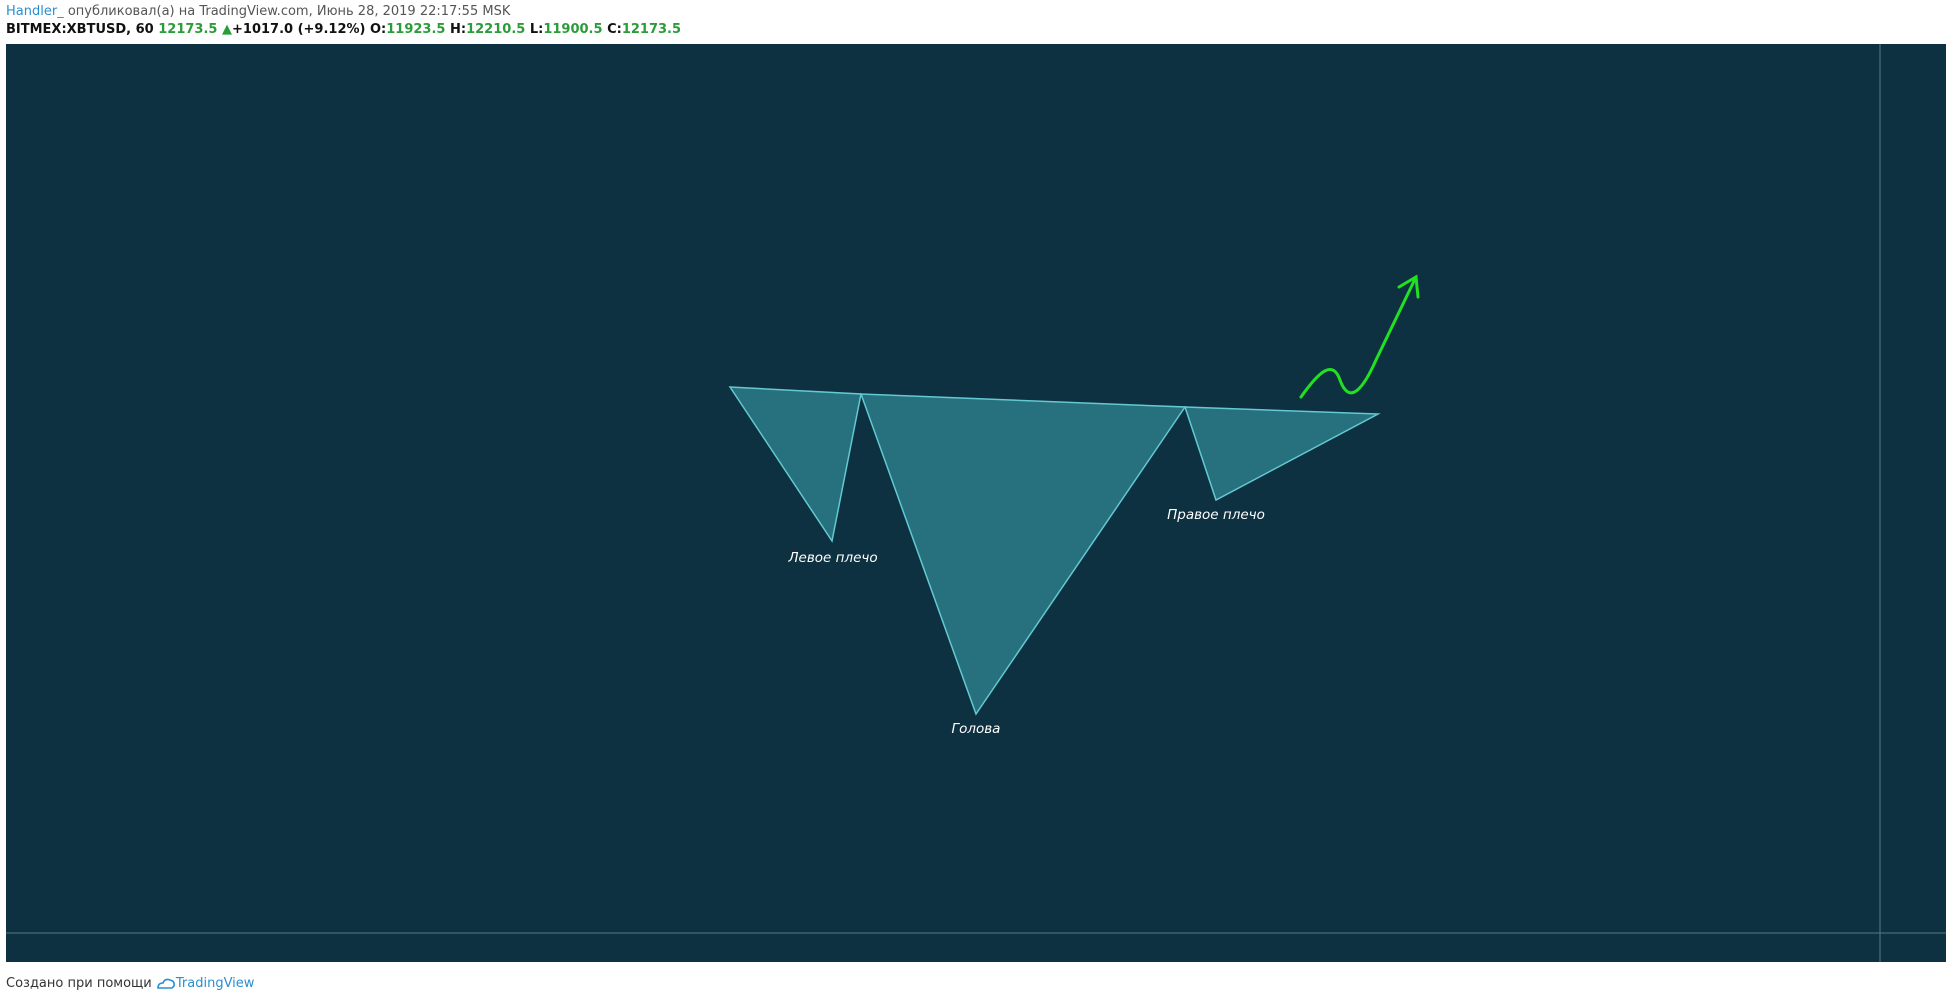  I want to click on h-label: H:, so click(458, 29).